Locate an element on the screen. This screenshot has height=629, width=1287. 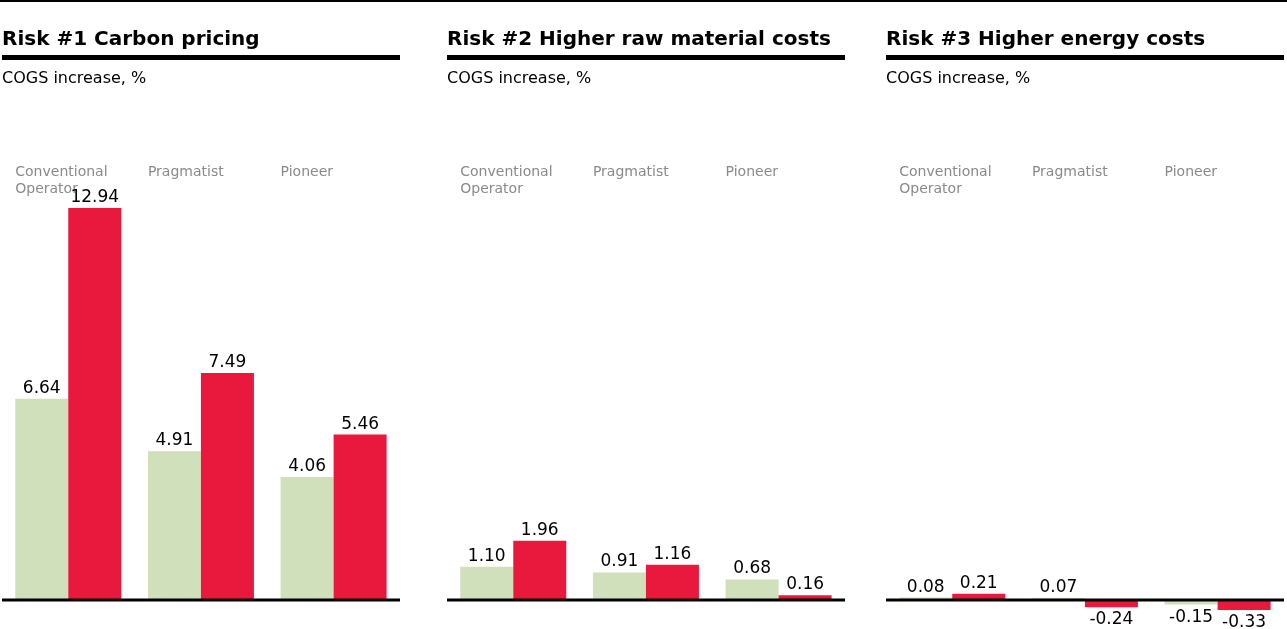
data-label: -0.24 is located at coordinates (1111, 618).